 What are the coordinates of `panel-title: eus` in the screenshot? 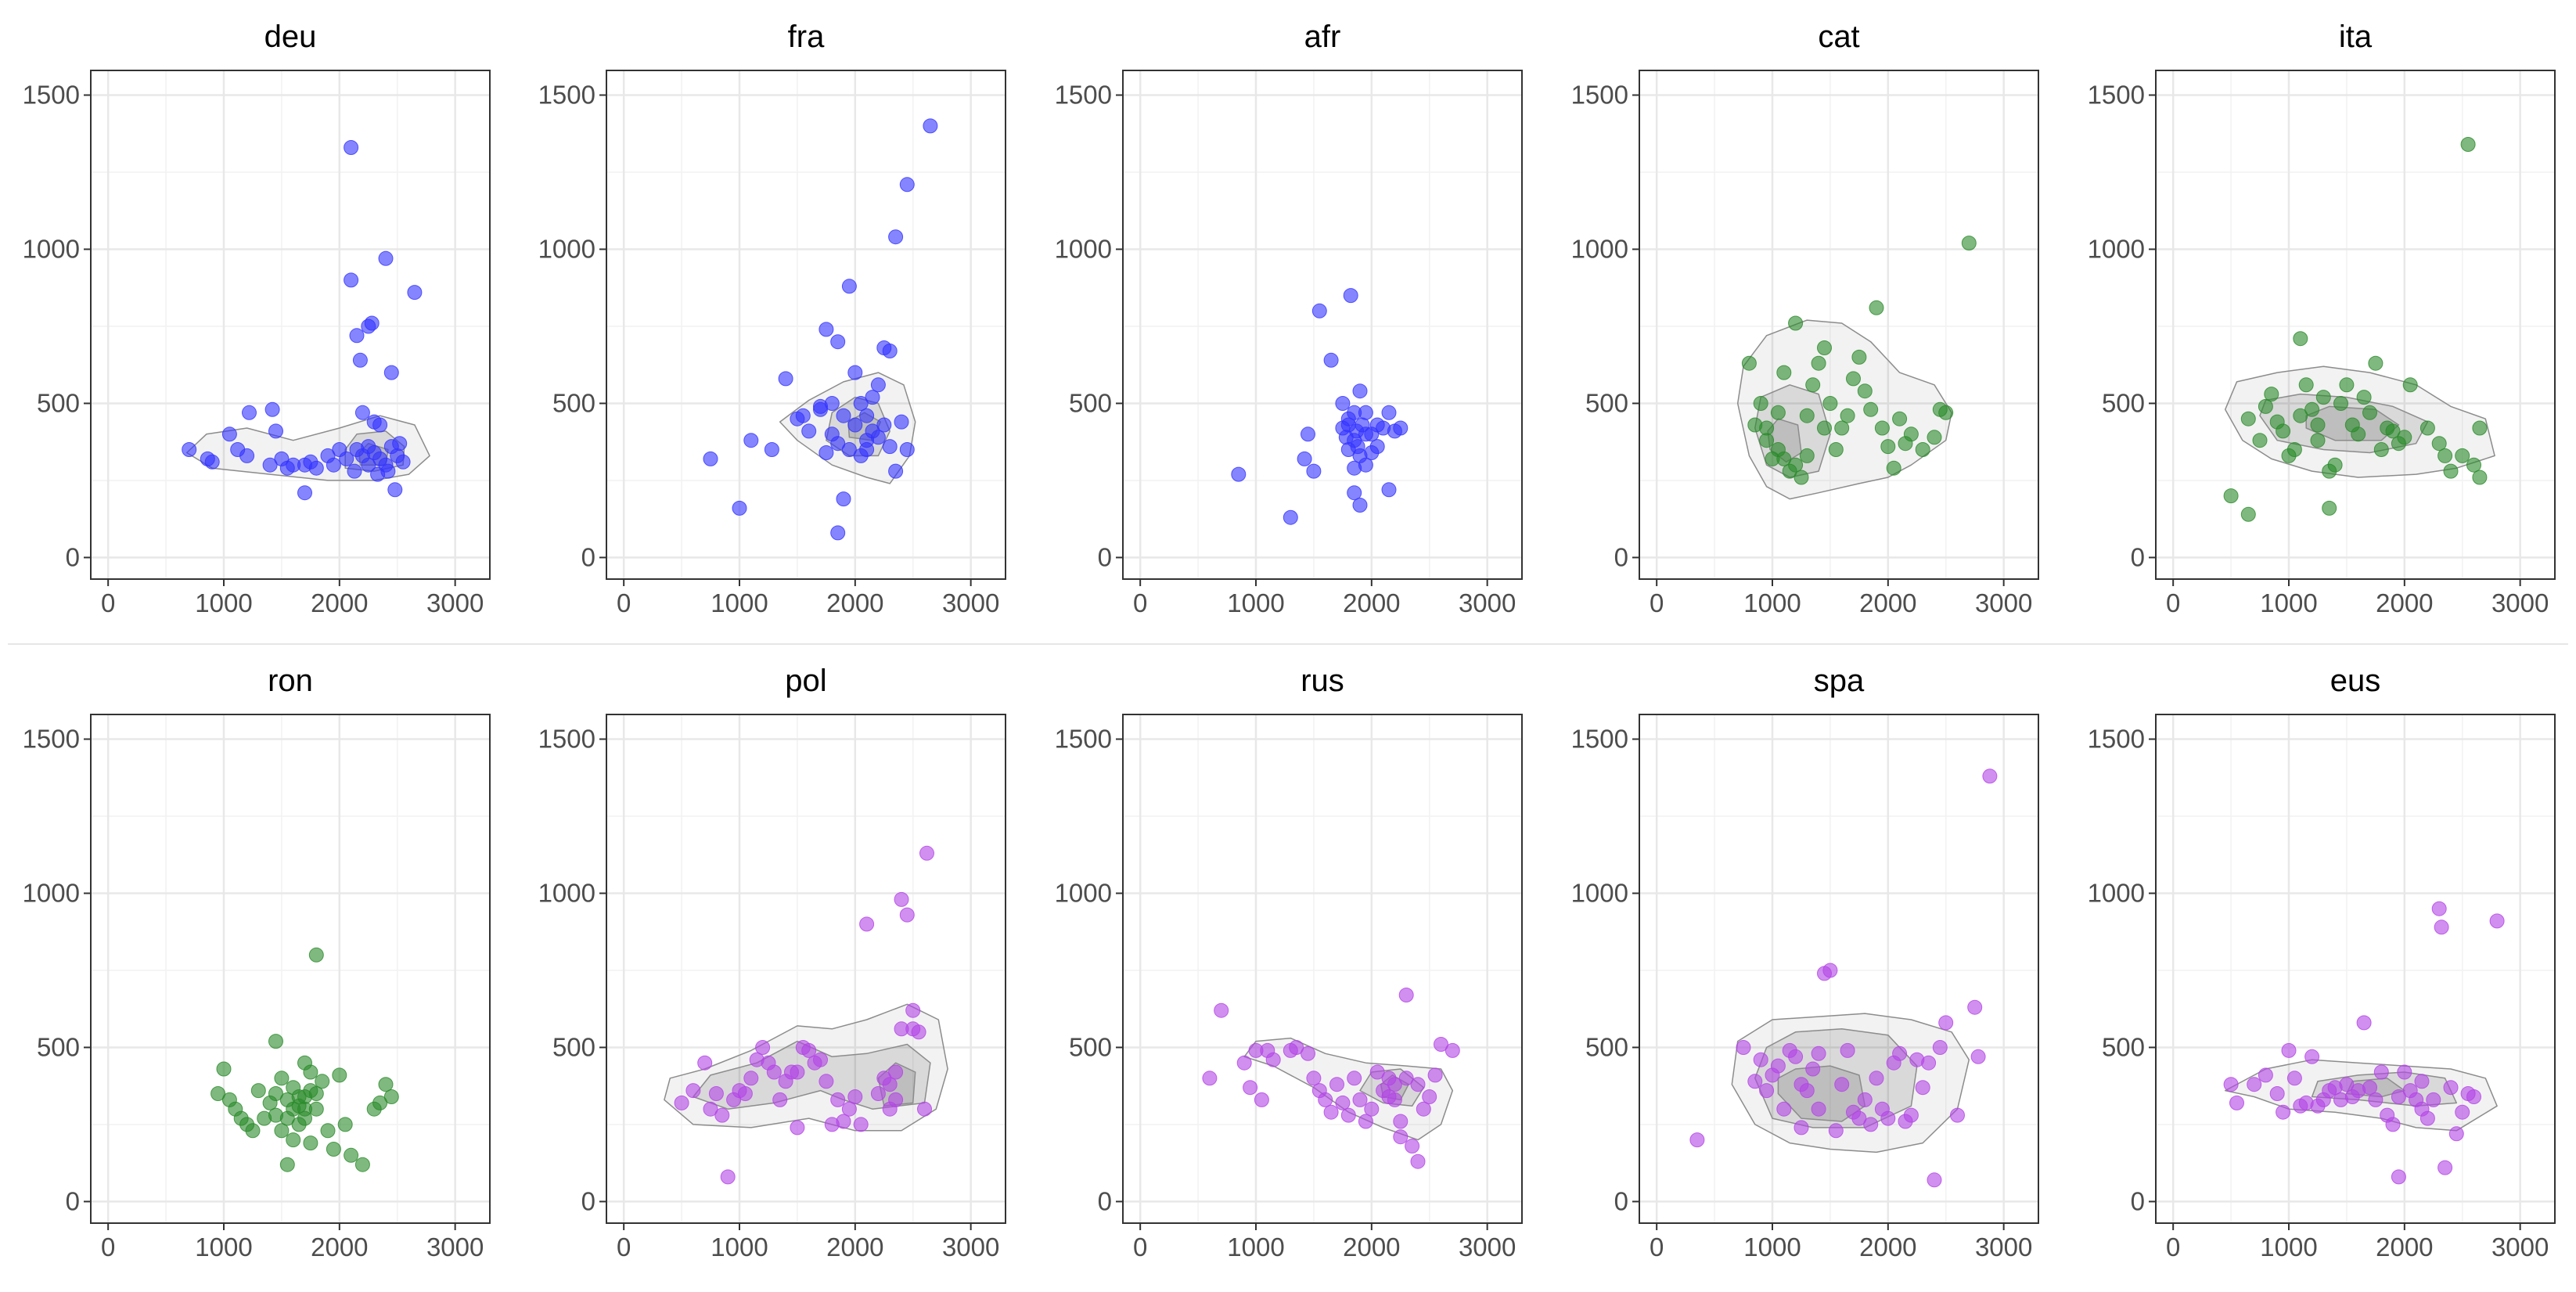 It's located at (2355, 681).